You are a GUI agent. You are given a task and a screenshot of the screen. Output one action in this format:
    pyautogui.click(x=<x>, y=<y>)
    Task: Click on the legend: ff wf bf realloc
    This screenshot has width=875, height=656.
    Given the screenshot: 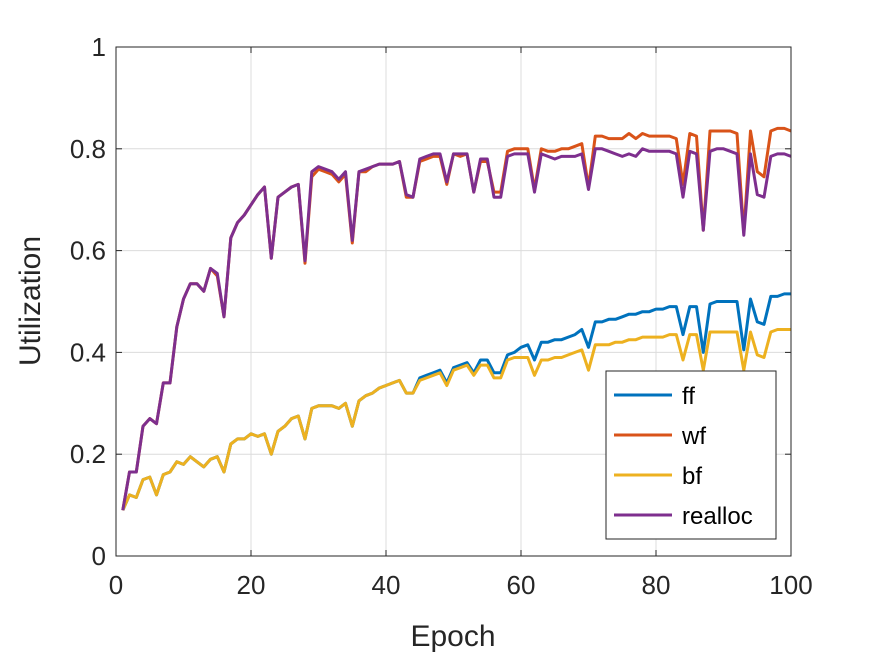 What is the action you would take?
    pyautogui.click(x=691, y=455)
    